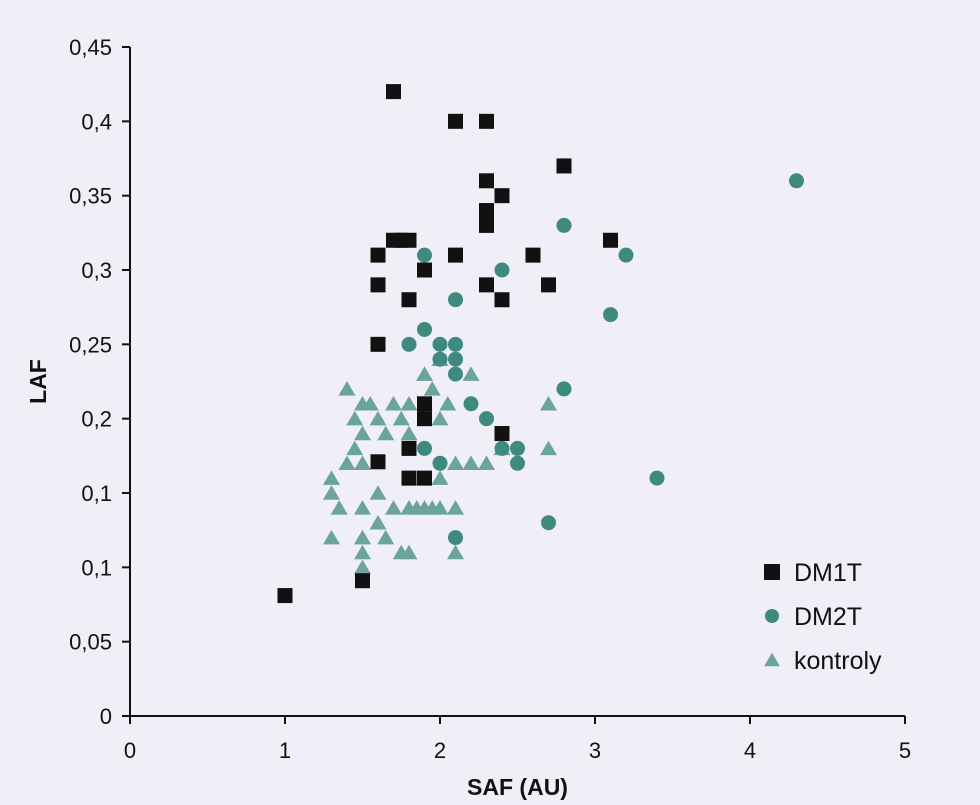 This screenshot has height=805, width=980. I want to click on legend-label-dm1t: DM1T, so click(828, 573).